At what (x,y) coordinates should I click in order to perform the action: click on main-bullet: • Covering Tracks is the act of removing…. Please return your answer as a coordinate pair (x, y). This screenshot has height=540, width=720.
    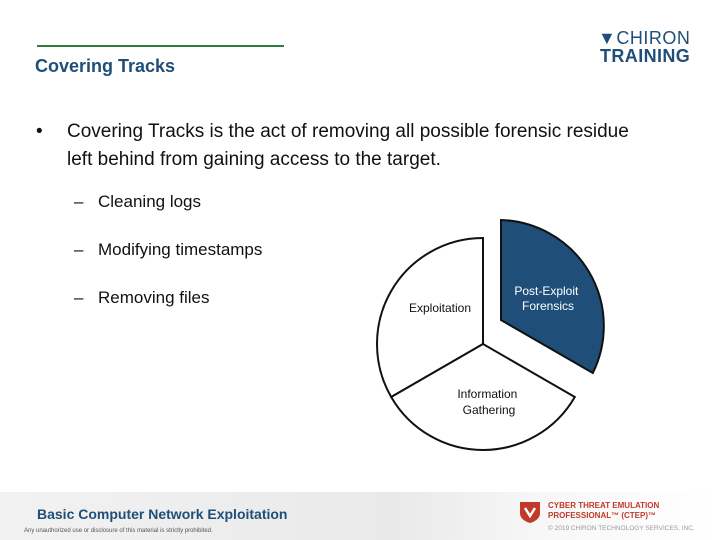
    Looking at the image, I should click on (346, 146).